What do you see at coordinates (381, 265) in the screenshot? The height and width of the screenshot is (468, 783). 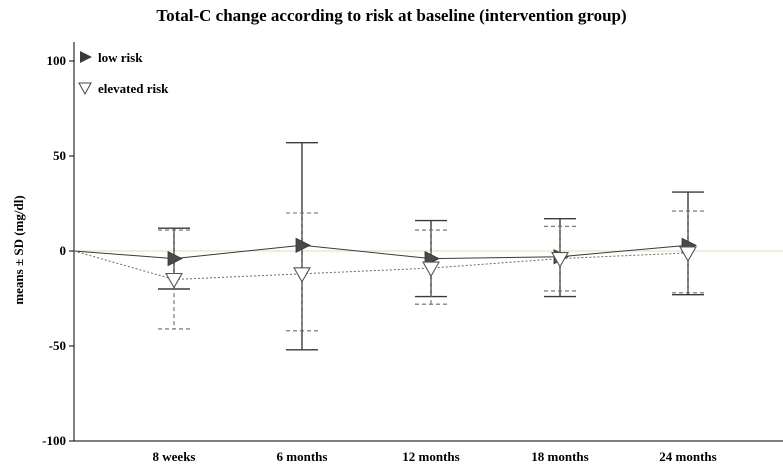 I see `series-line-elevated-risk` at bounding box center [381, 265].